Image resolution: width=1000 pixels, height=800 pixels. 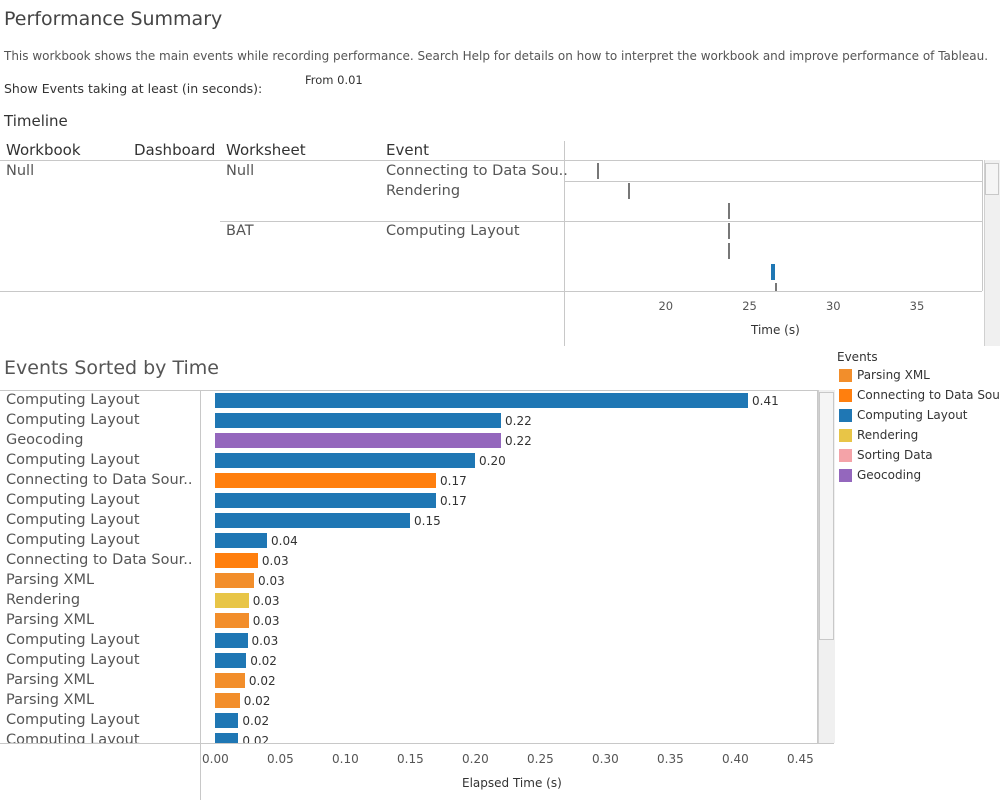 I want to click on legend-item: Parsing XML, so click(x=919, y=375).